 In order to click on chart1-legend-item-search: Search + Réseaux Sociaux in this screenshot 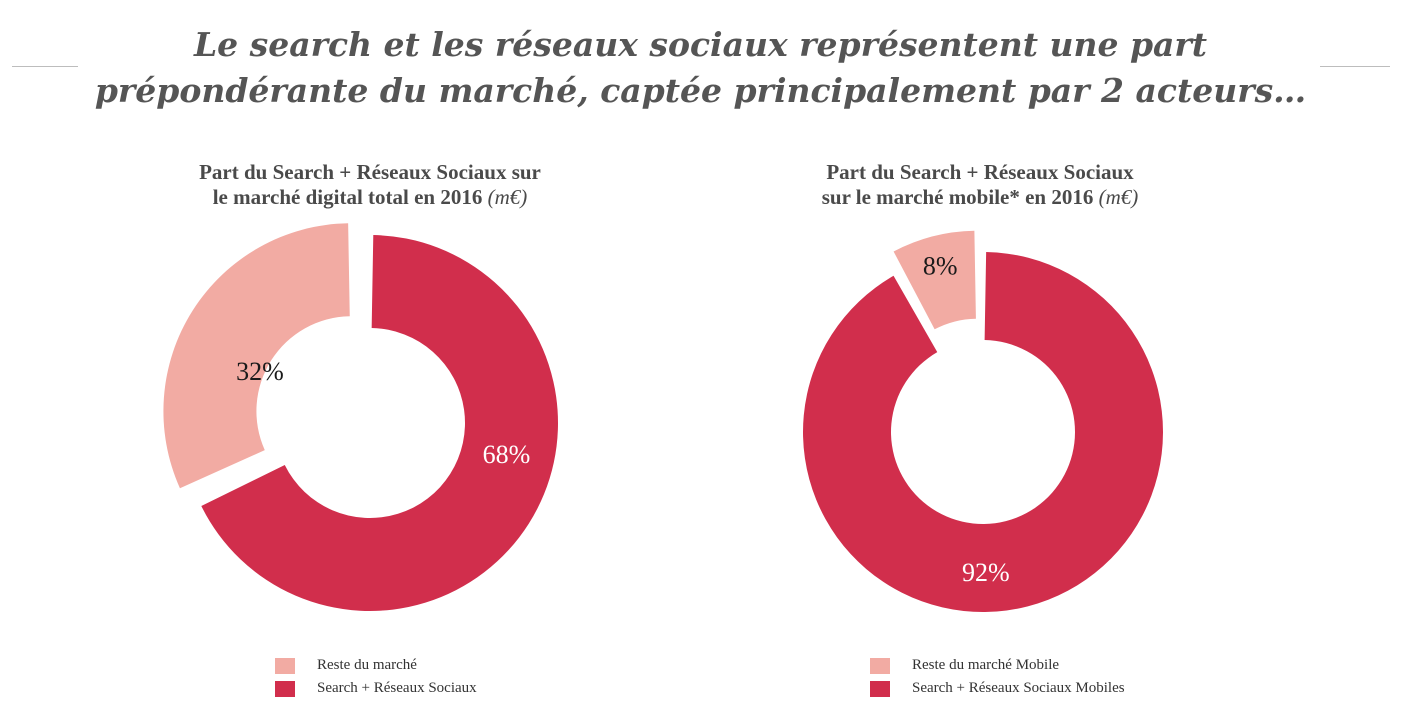, I will do `click(376, 688)`.